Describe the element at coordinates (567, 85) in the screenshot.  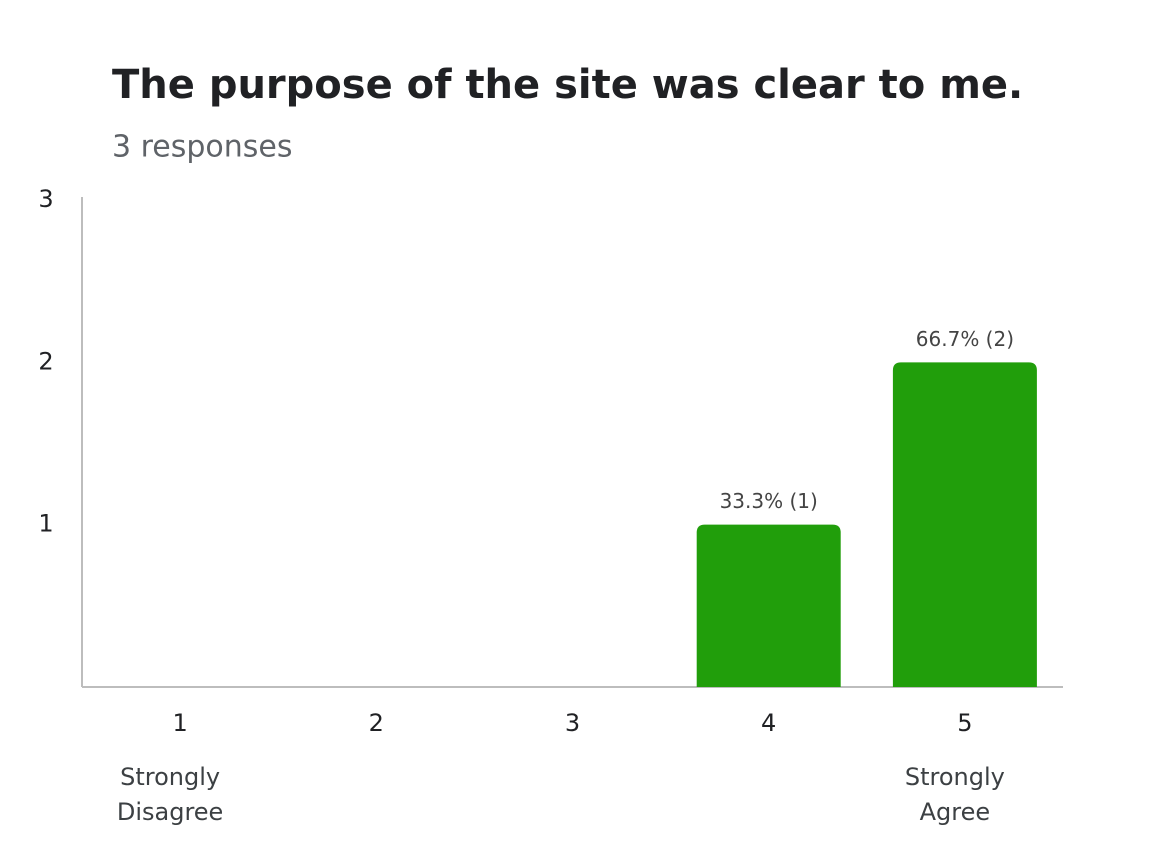
I see `chart-title: The purpose of the site was clear to me.` at that location.